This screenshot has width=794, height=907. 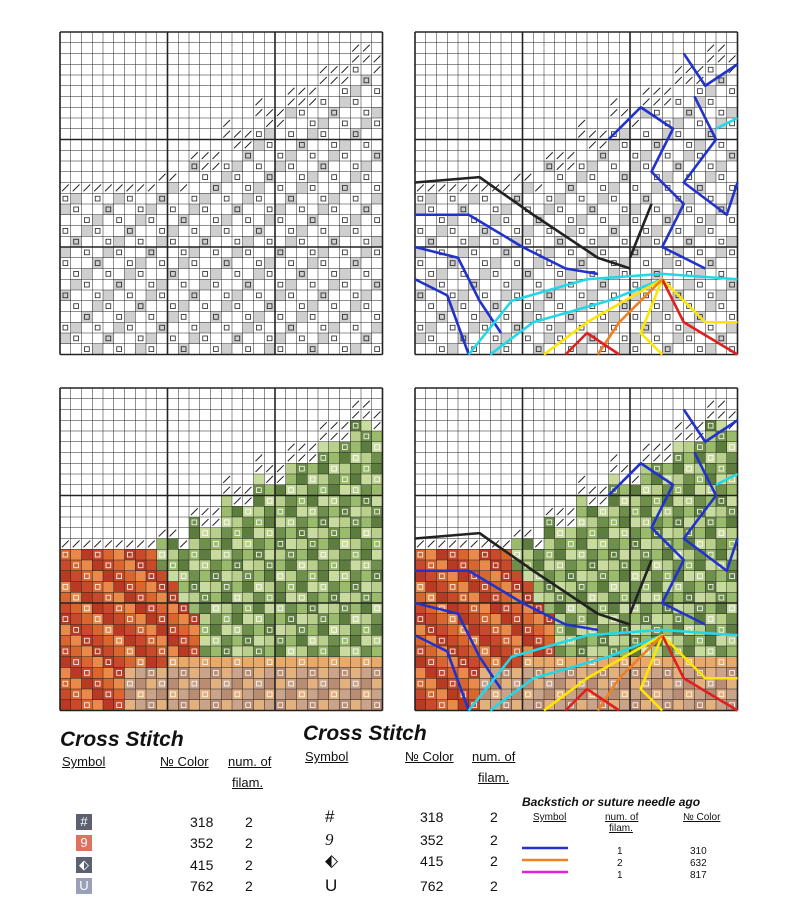 What do you see at coordinates (330, 816) in the screenshot?
I see `symbol: #` at bounding box center [330, 816].